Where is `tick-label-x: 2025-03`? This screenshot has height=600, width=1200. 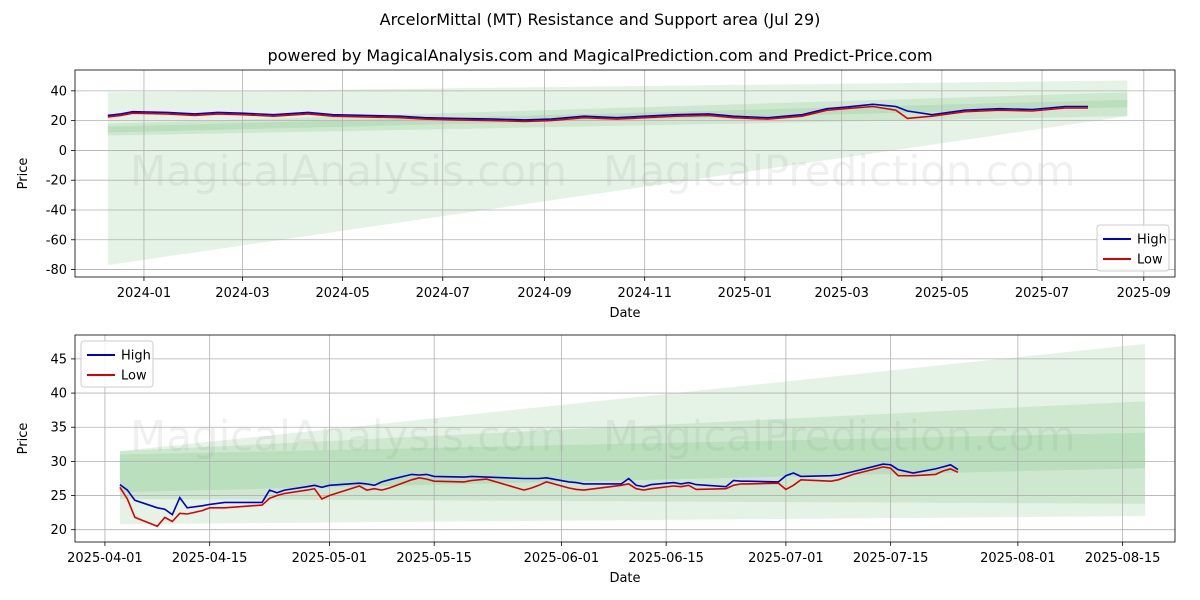 tick-label-x: 2025-03 is located at coordinates (842, 293).